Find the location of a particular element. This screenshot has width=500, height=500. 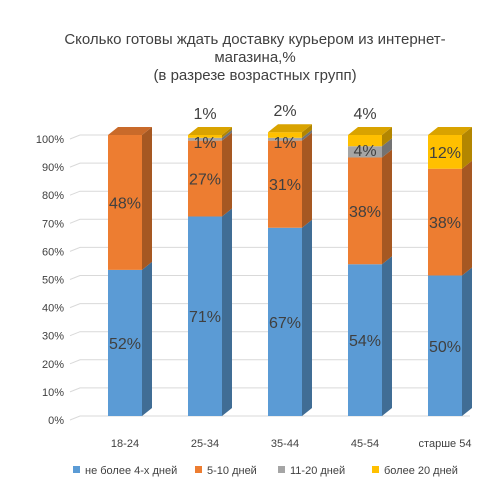

data-label: 31% is located at coordinates (285, 185).